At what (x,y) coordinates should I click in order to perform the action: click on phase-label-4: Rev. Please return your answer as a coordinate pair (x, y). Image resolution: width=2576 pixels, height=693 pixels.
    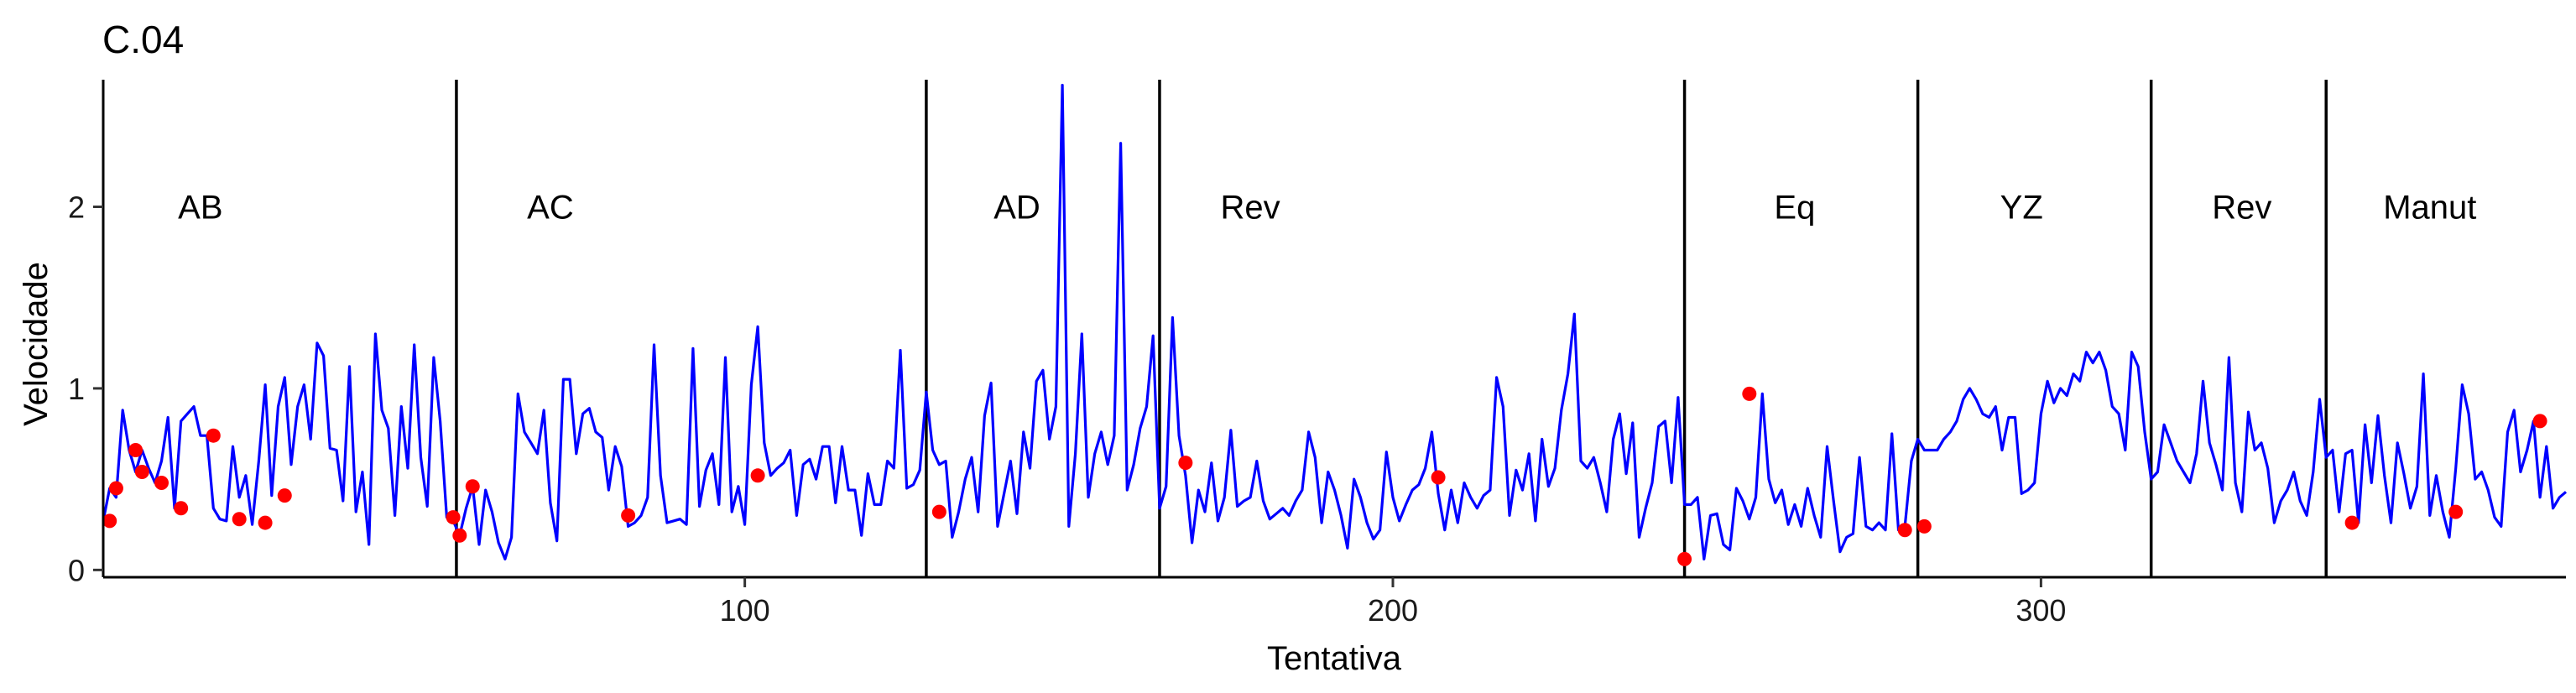
    Looking at the image, I should click on (1250, 207).